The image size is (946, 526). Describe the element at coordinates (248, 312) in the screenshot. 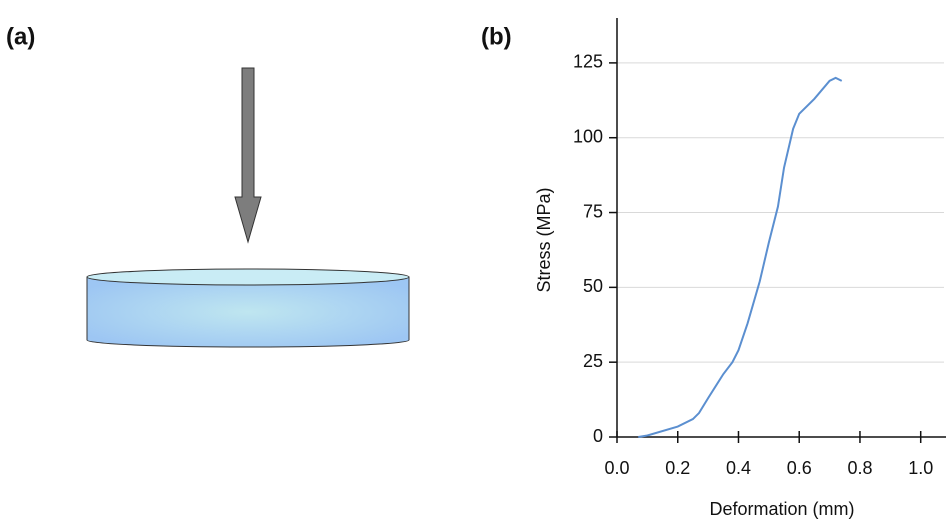

I see `disc-side` at that location.